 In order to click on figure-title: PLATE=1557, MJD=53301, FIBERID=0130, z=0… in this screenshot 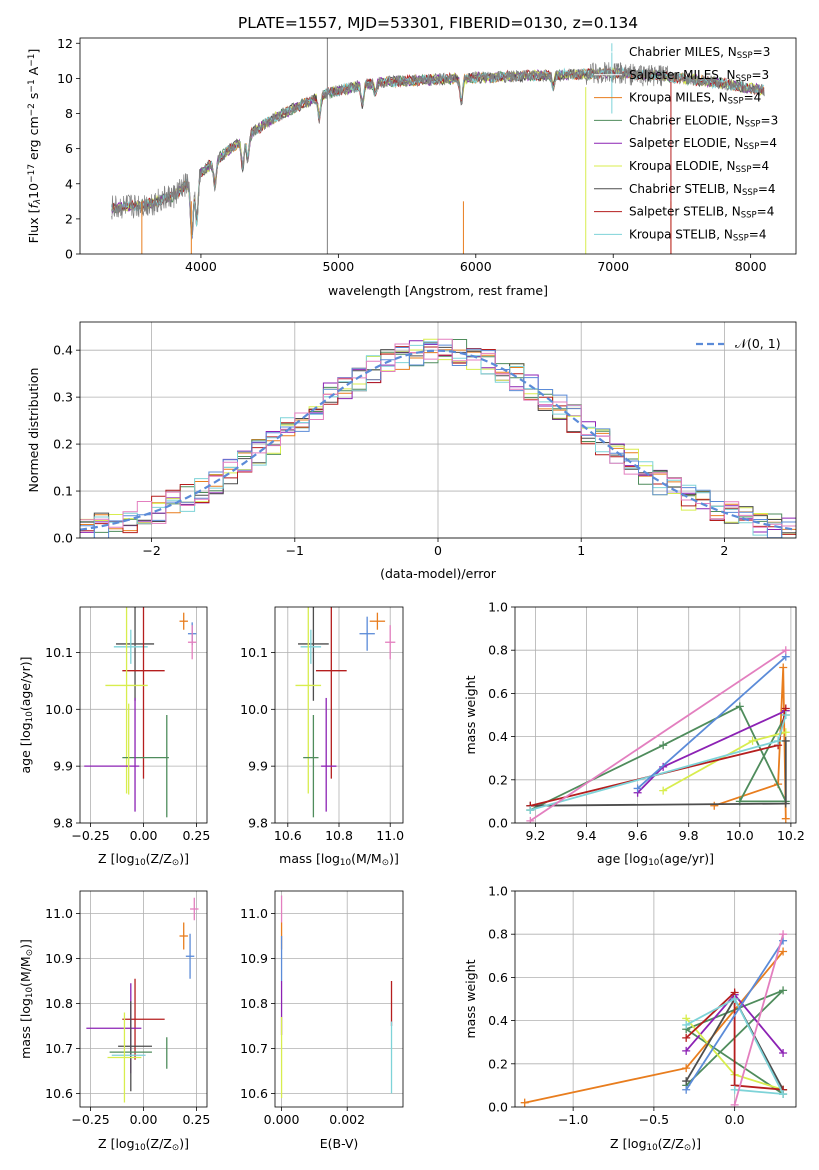, I will do `click(438, 23)`.